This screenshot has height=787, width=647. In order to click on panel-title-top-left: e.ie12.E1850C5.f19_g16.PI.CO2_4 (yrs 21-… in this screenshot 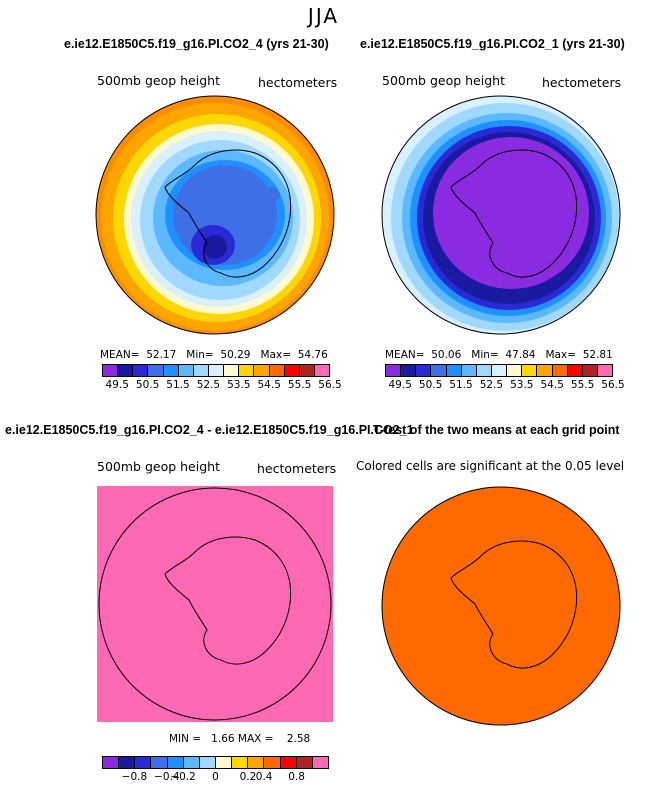, I will do `click(196, 44)`.